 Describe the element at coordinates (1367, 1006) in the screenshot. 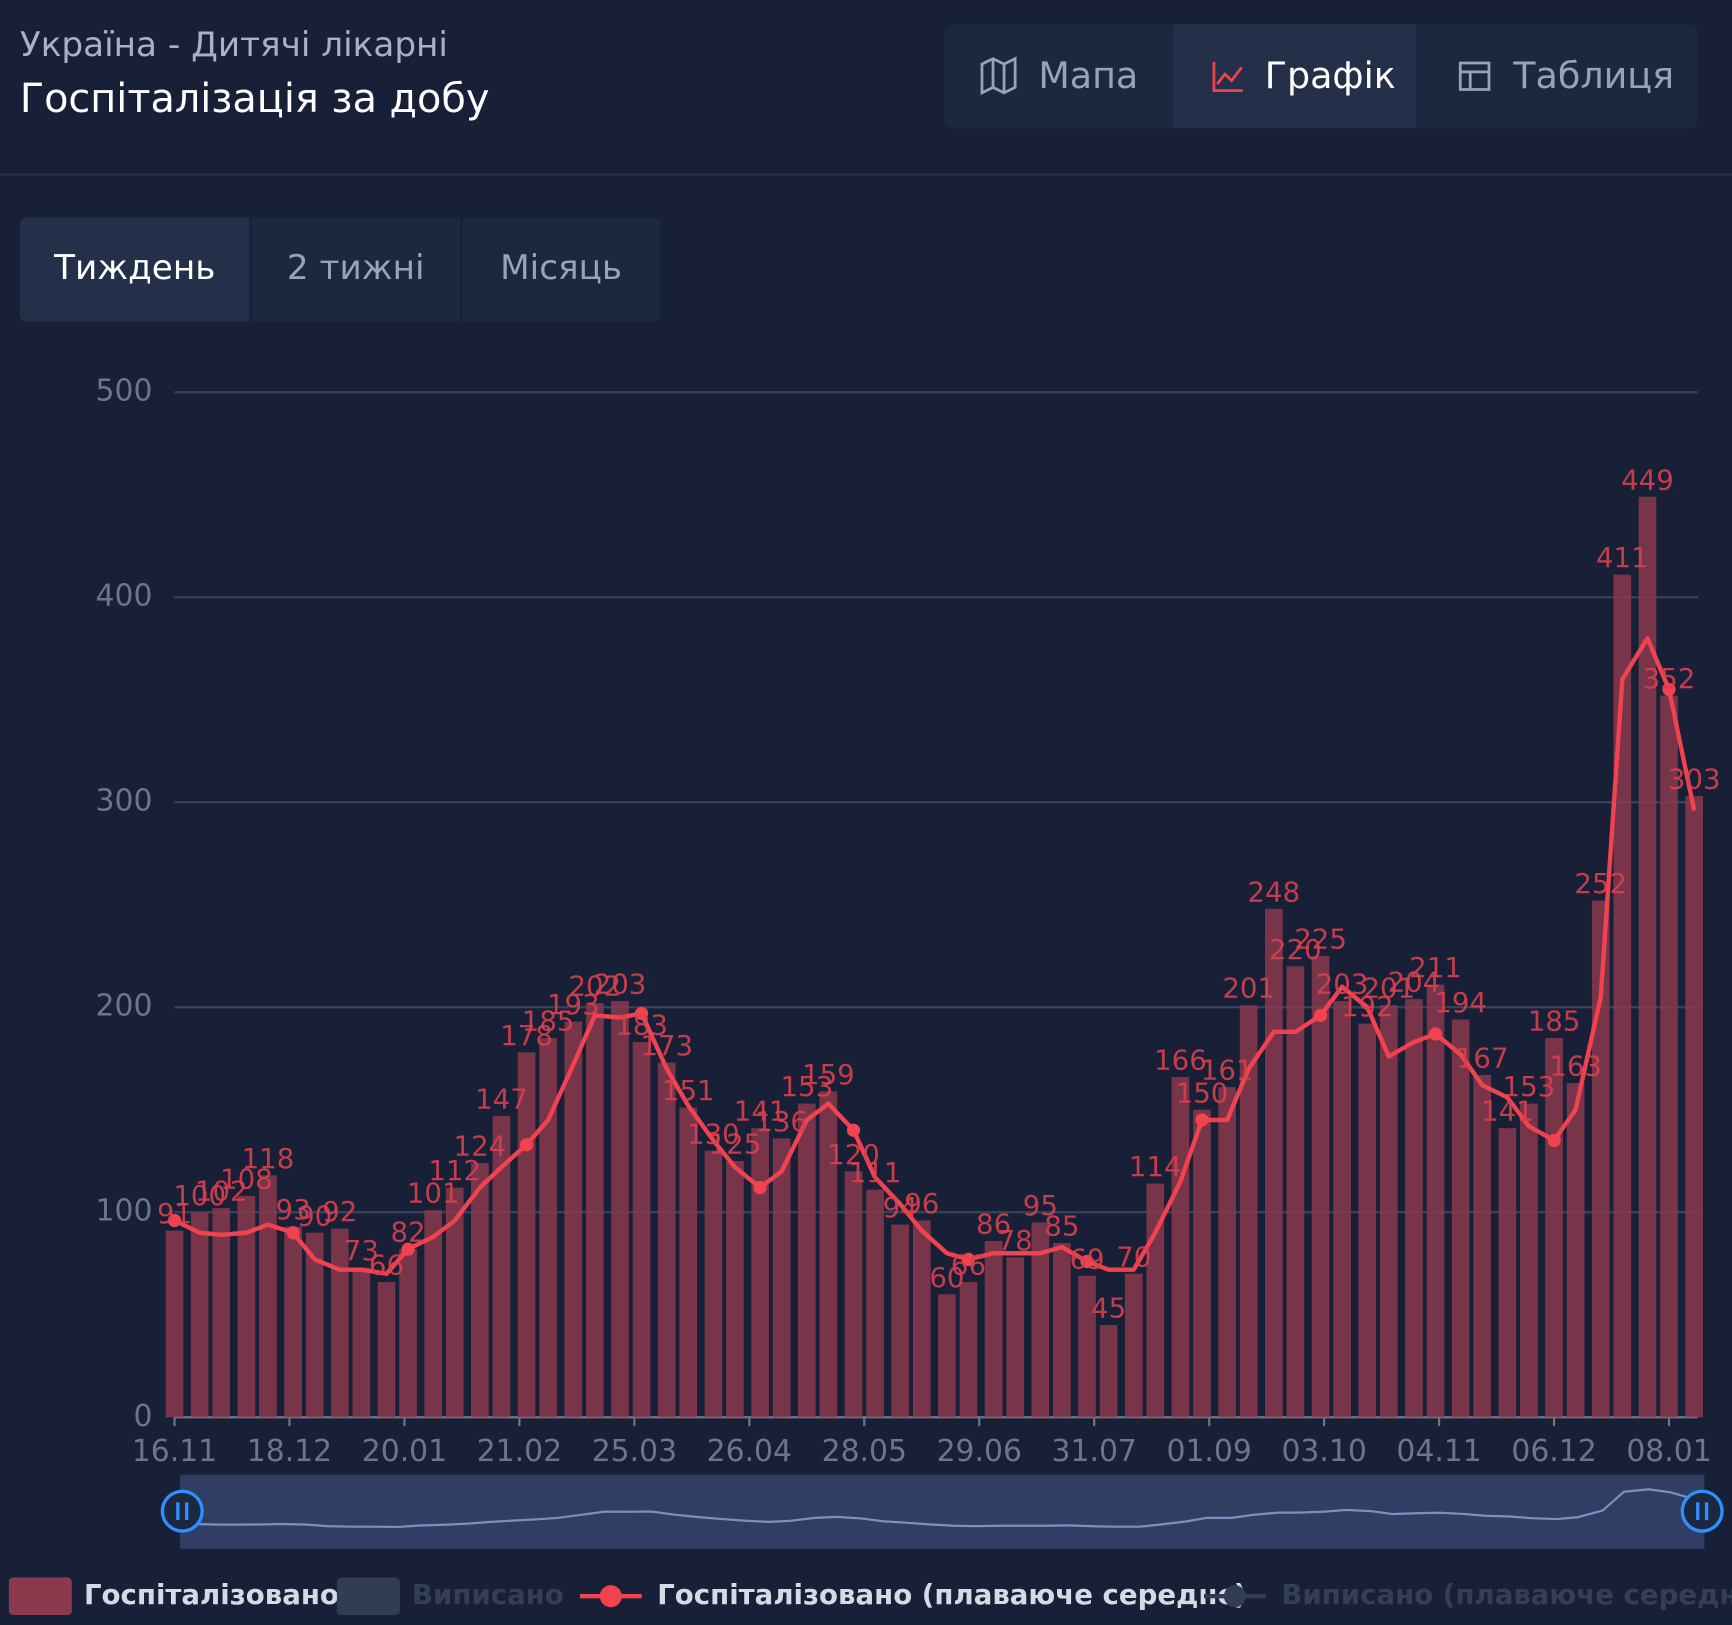

I see `data-label: 192` at that location.